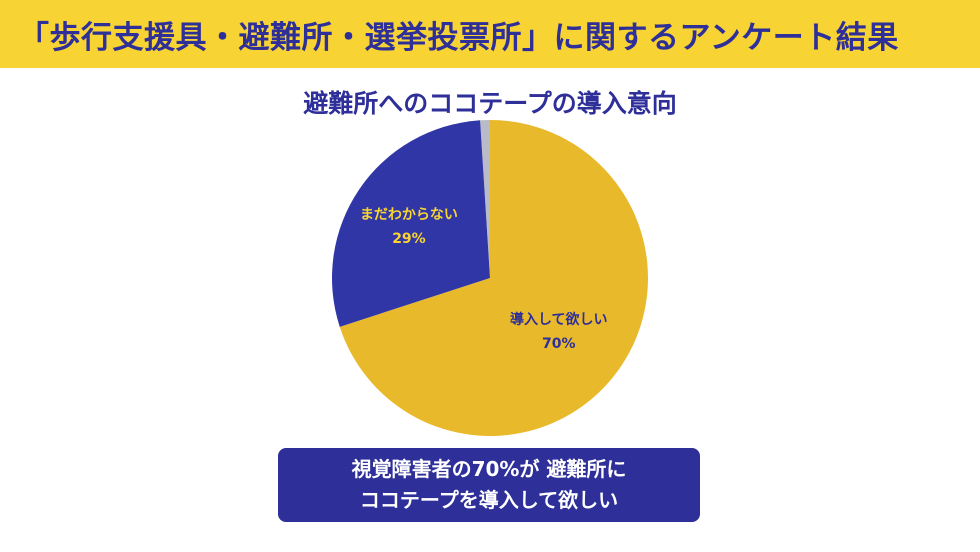 The width and height of the screenshot is (980, 552). What do you see at coordinates (409, 215) in the screenshot?
I see `slice-label: まだわからない` at bounding box center [409, 215].